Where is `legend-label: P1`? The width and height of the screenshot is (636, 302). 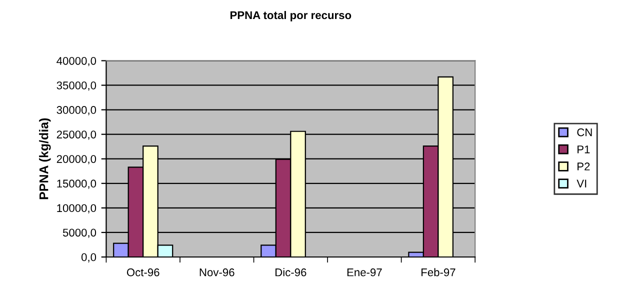 legend-label: P1 is located at coordinates (584, 150).